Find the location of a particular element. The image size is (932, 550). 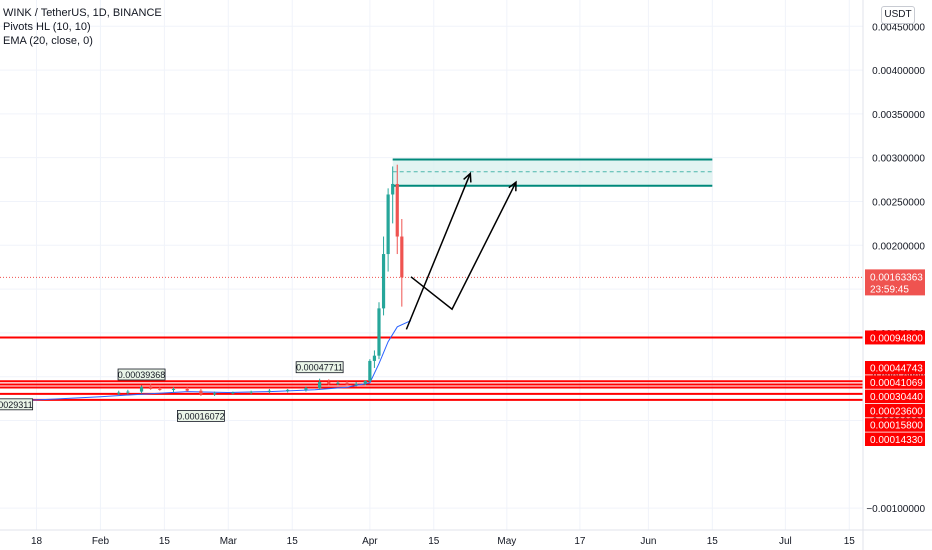

pivot-label-text: 0.00016072 is located at coordinates (201, 416).